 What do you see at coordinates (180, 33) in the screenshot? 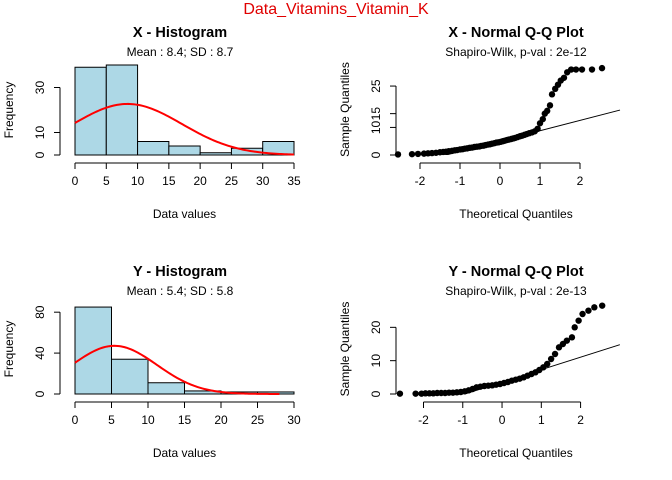
I see `panel-title: X - Histogram` at bounding box center [180, 33].